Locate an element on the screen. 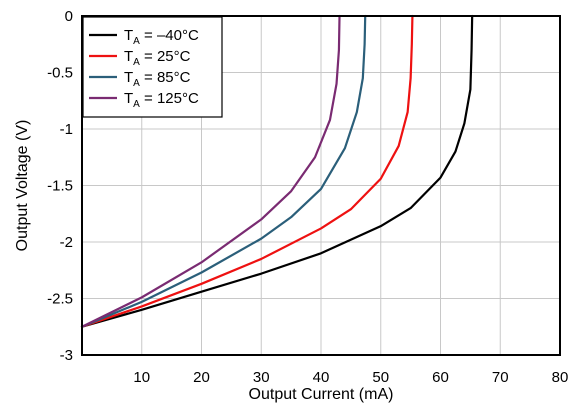 The height and width of the screenshot is (408, 579). x-tick-label: 20 is located at coordinates (201, 377).